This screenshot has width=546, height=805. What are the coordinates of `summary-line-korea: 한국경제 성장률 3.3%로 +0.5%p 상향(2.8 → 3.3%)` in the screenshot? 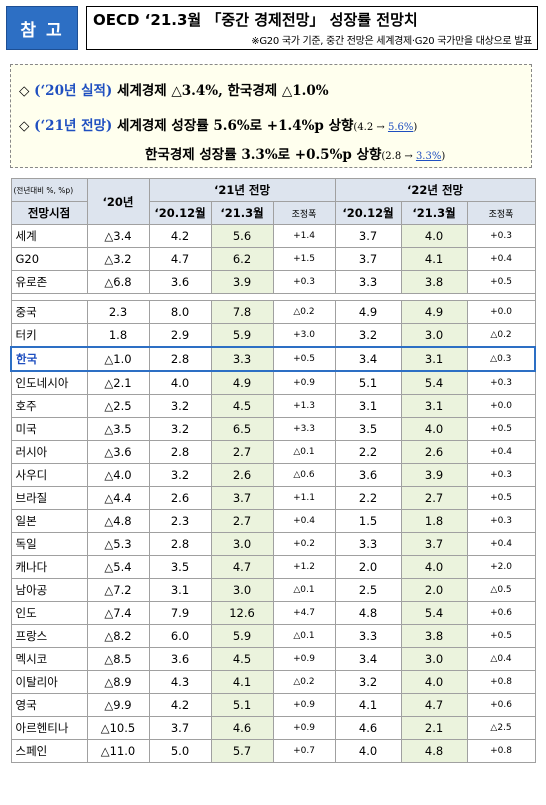 It's located at (295, 153).